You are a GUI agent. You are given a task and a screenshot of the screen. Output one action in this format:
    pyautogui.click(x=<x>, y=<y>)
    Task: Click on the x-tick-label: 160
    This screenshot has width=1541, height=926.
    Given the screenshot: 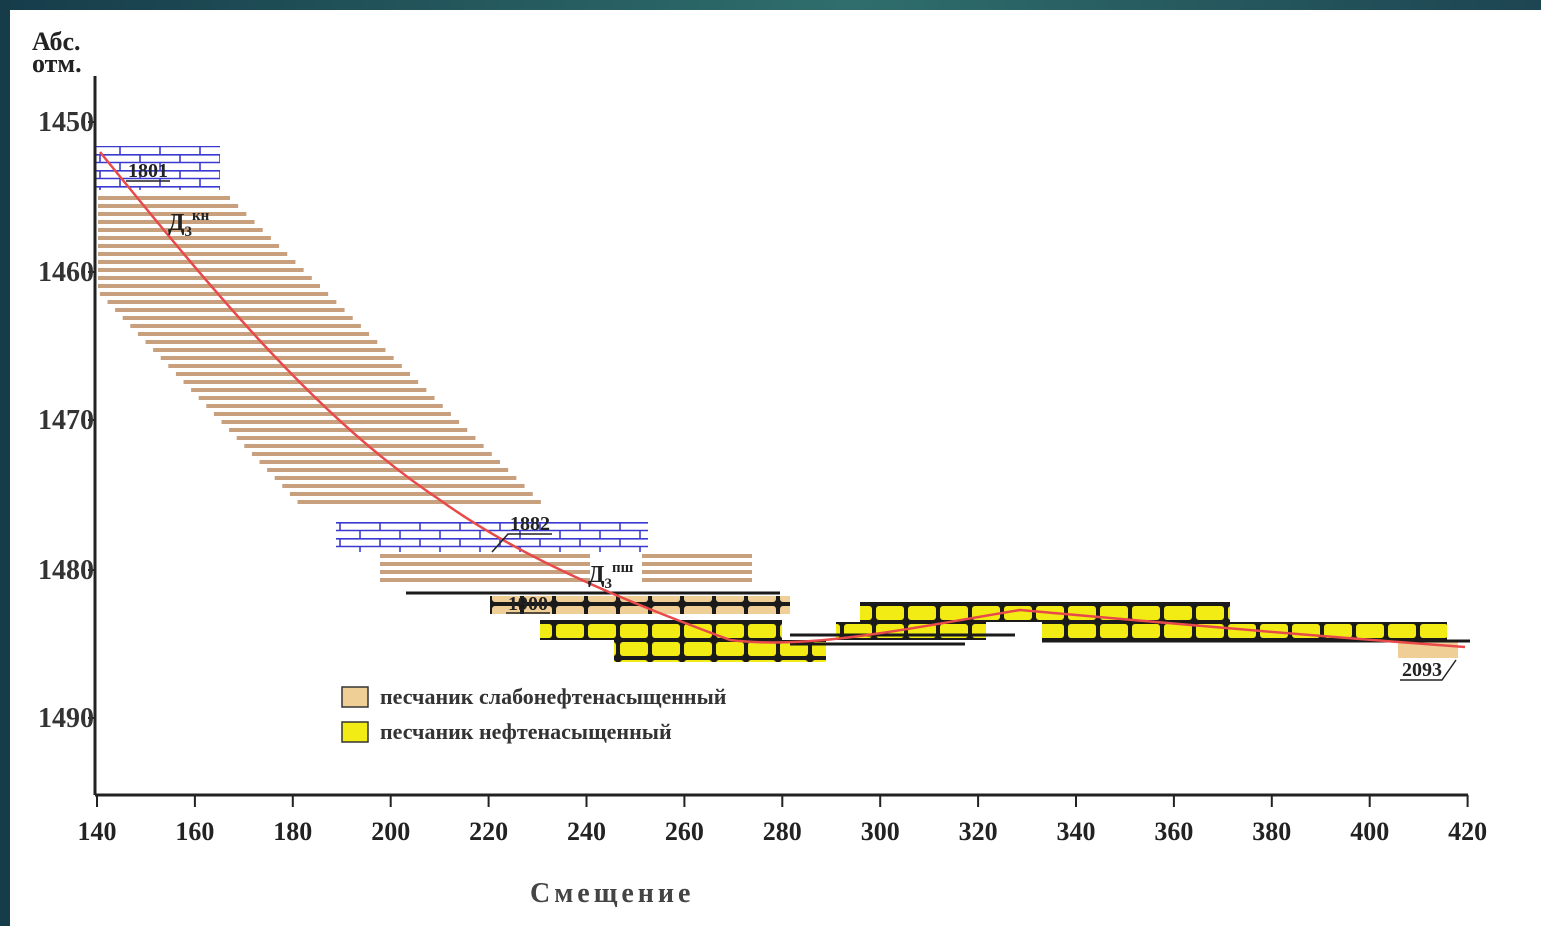 What is the action you would take?
    pyautogui.click(x=194, y=831)
    